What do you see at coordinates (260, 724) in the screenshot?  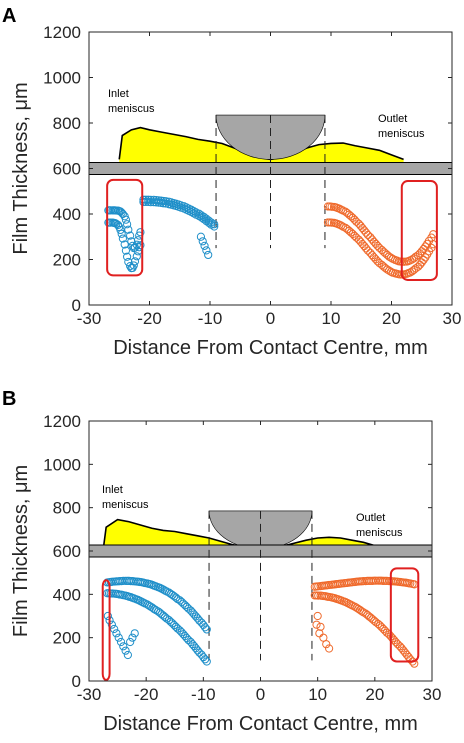 I see `x-axis-label: Distance From Contact Centre, mm` at bounding box center [260, 724].